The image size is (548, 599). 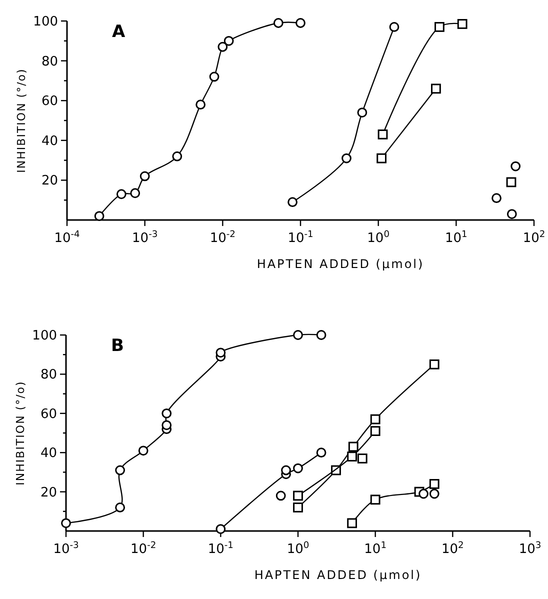 What do you see at coordinates (119, 32) in the screenshot?
I see `chart-title: A` at bounding box center [119, 32].